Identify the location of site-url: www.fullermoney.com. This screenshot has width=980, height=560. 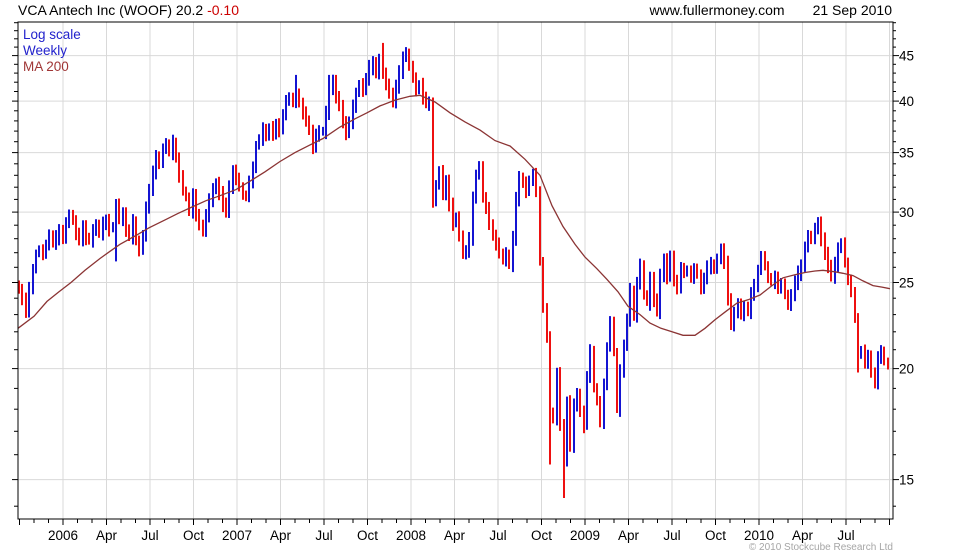
(717, 10).